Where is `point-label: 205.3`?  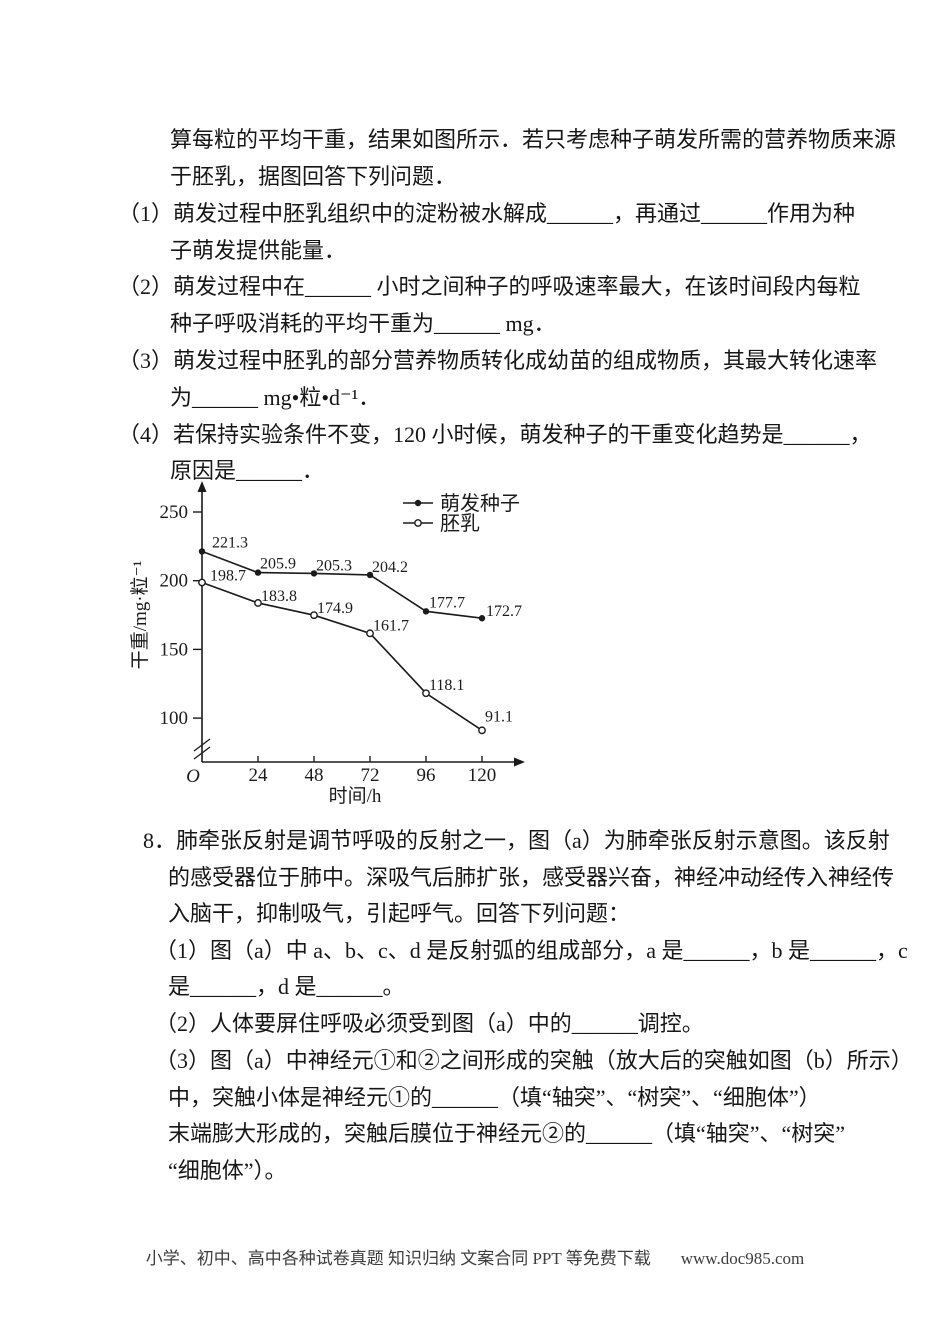 point-label: 205.3 is located at coordinates (334, 565).